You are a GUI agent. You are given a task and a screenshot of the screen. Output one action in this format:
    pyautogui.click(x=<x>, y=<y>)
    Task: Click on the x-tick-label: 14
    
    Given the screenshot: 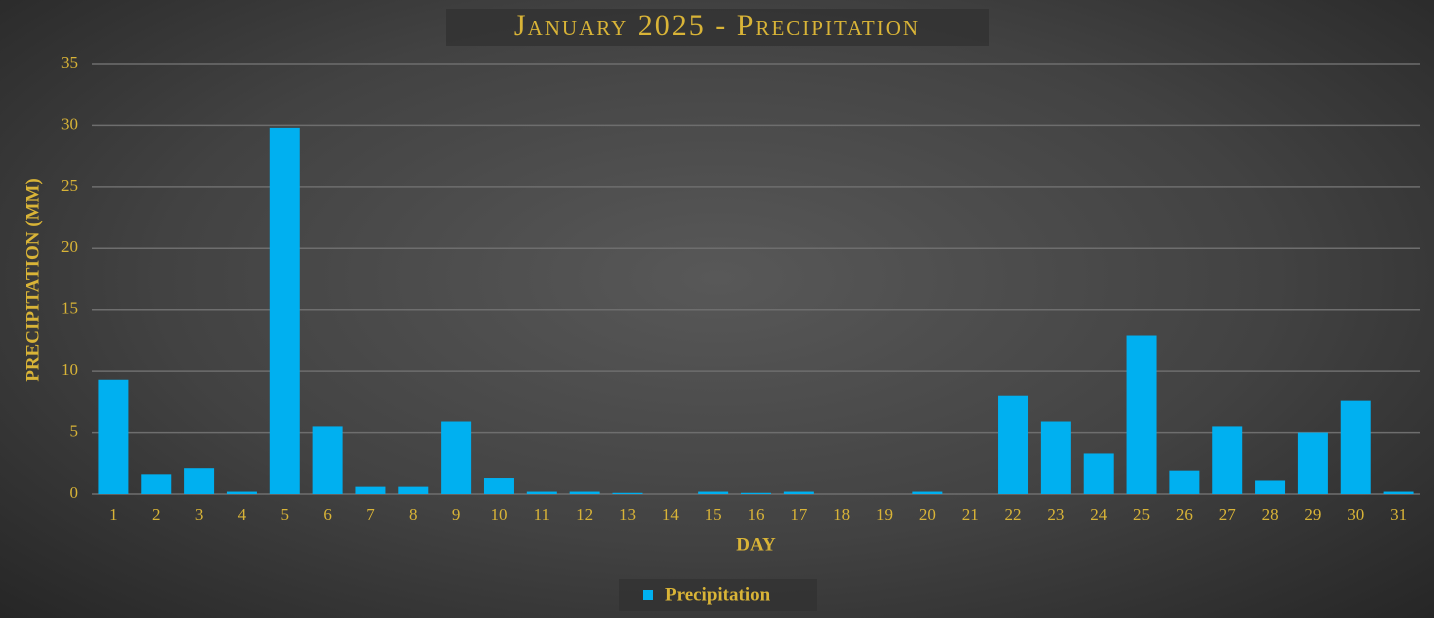 What is the action you would take?
    pyautogui.click(x=671, y=514)
    